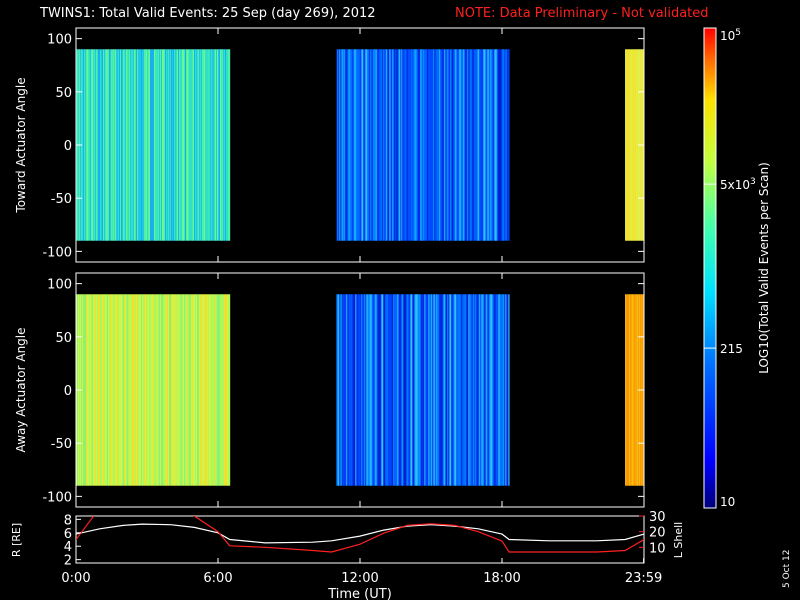  I want to click on colorbar-label: LOG10(Total Valid Events per Scan), so click(764, 268).